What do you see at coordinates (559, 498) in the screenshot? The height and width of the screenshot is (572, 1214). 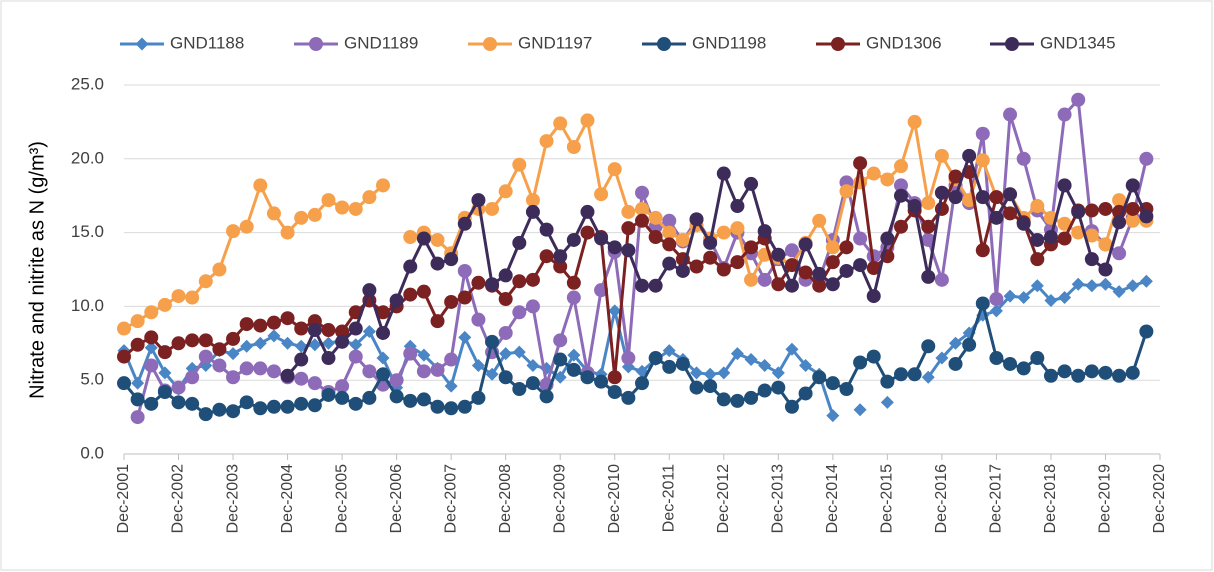 I see `x-tick-label: Dec-2009` at bounding box center [559, 498].